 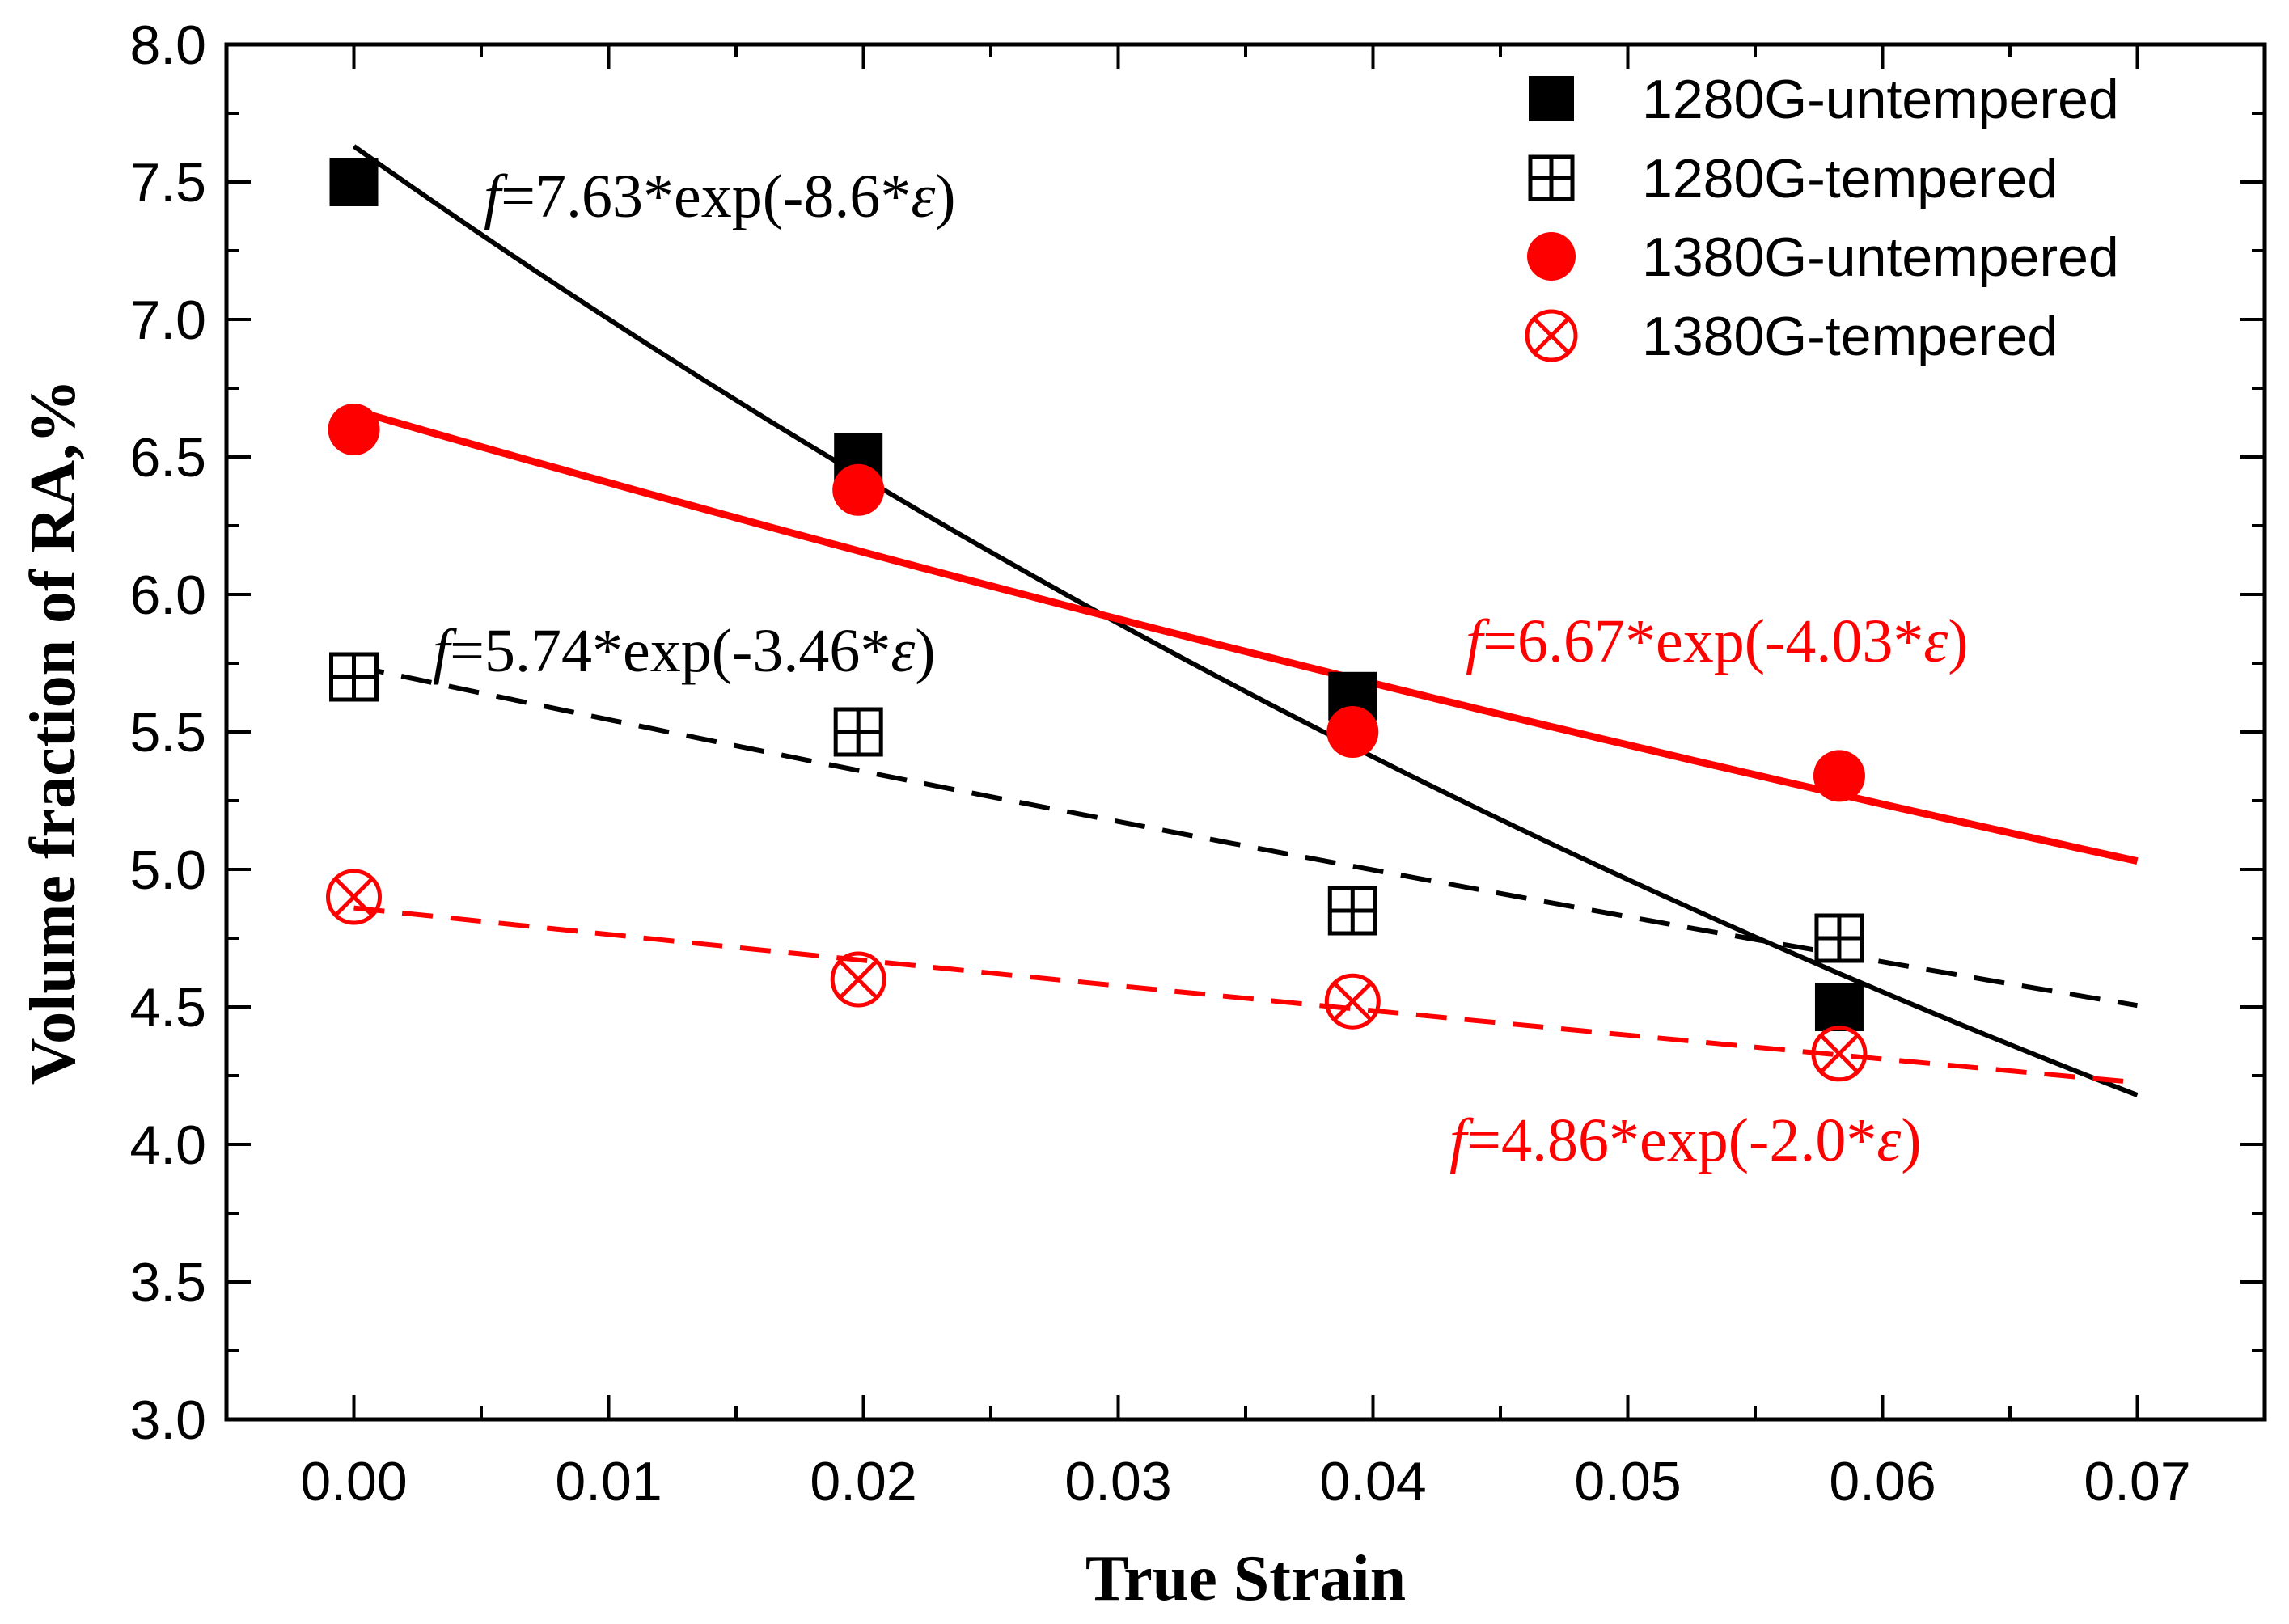 I want to click on eq-body: =7.63*exp(-8.6*, so click(x=706, y=196).